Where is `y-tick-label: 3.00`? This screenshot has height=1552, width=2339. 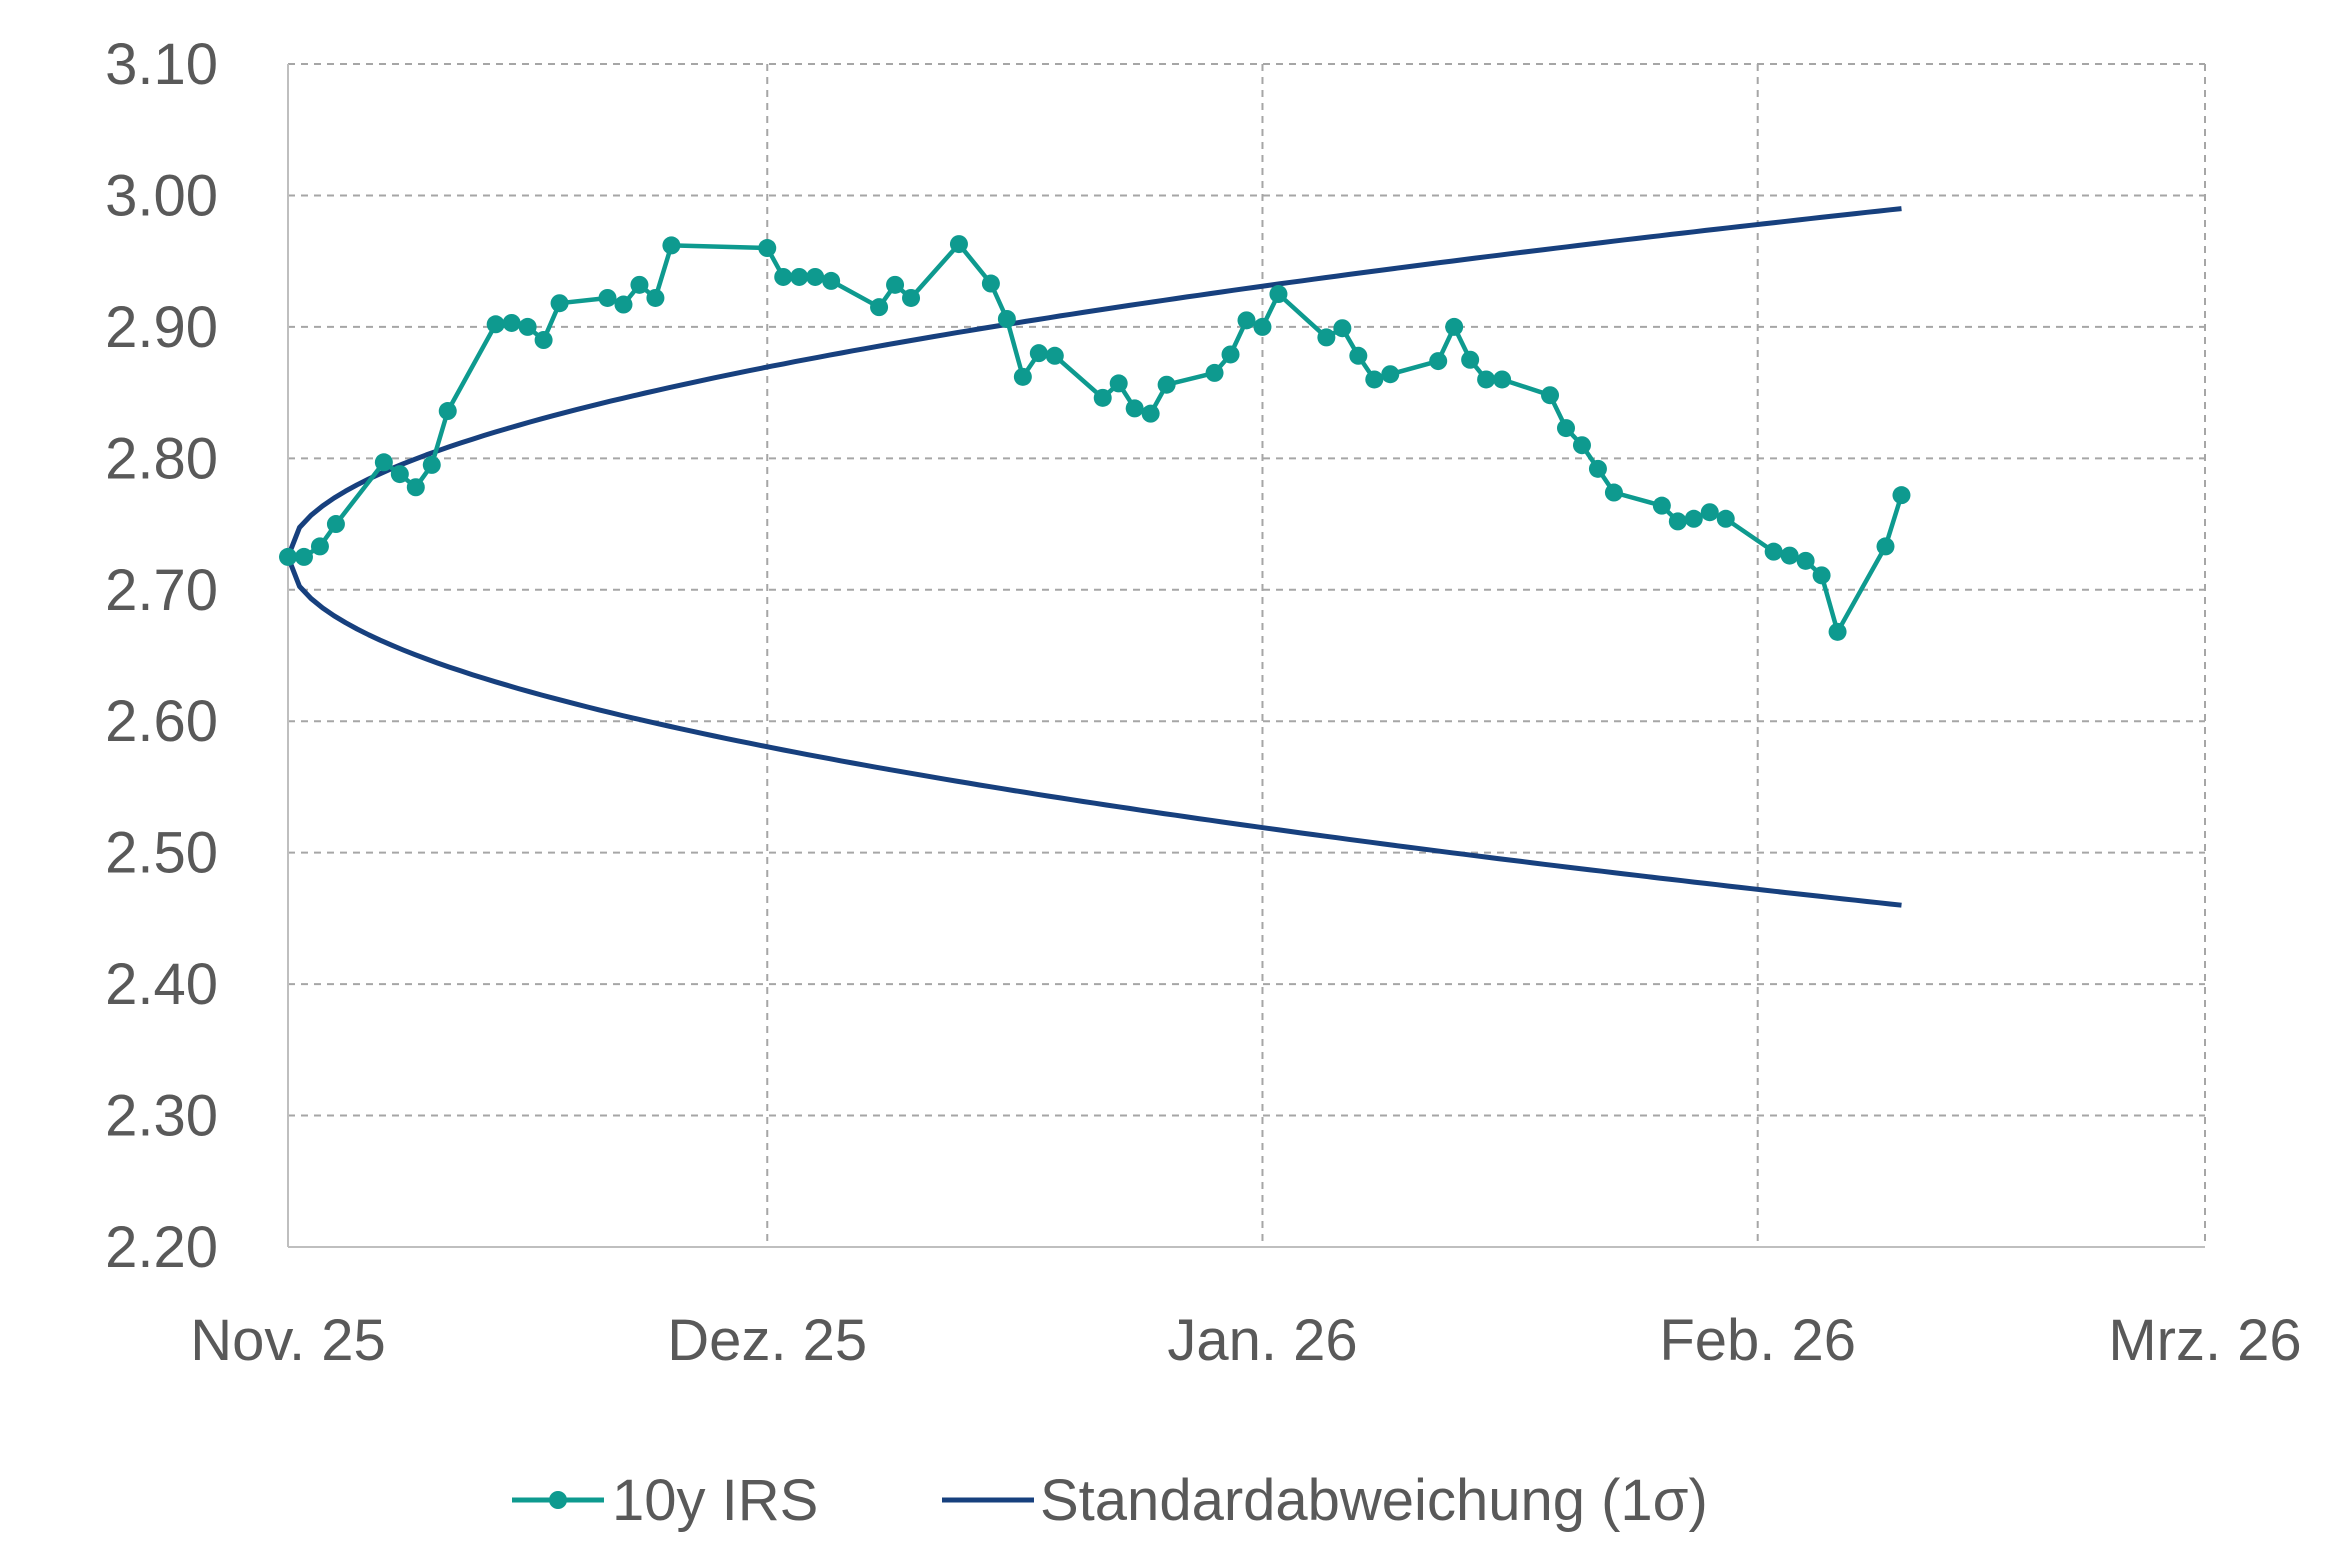 y-tick-label: 3.00 is located at coordinates (161, 195).